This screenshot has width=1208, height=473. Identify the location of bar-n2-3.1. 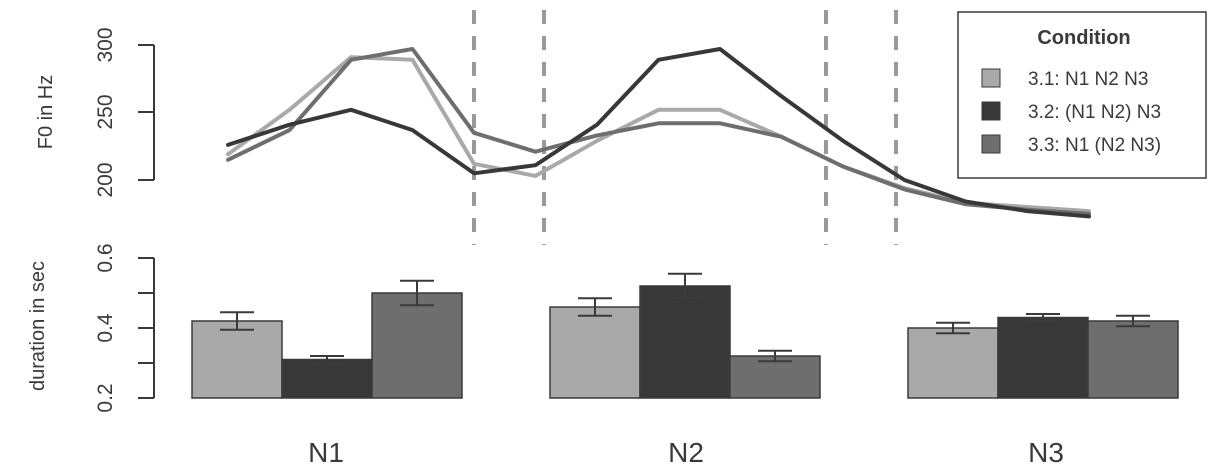
(595, 352).